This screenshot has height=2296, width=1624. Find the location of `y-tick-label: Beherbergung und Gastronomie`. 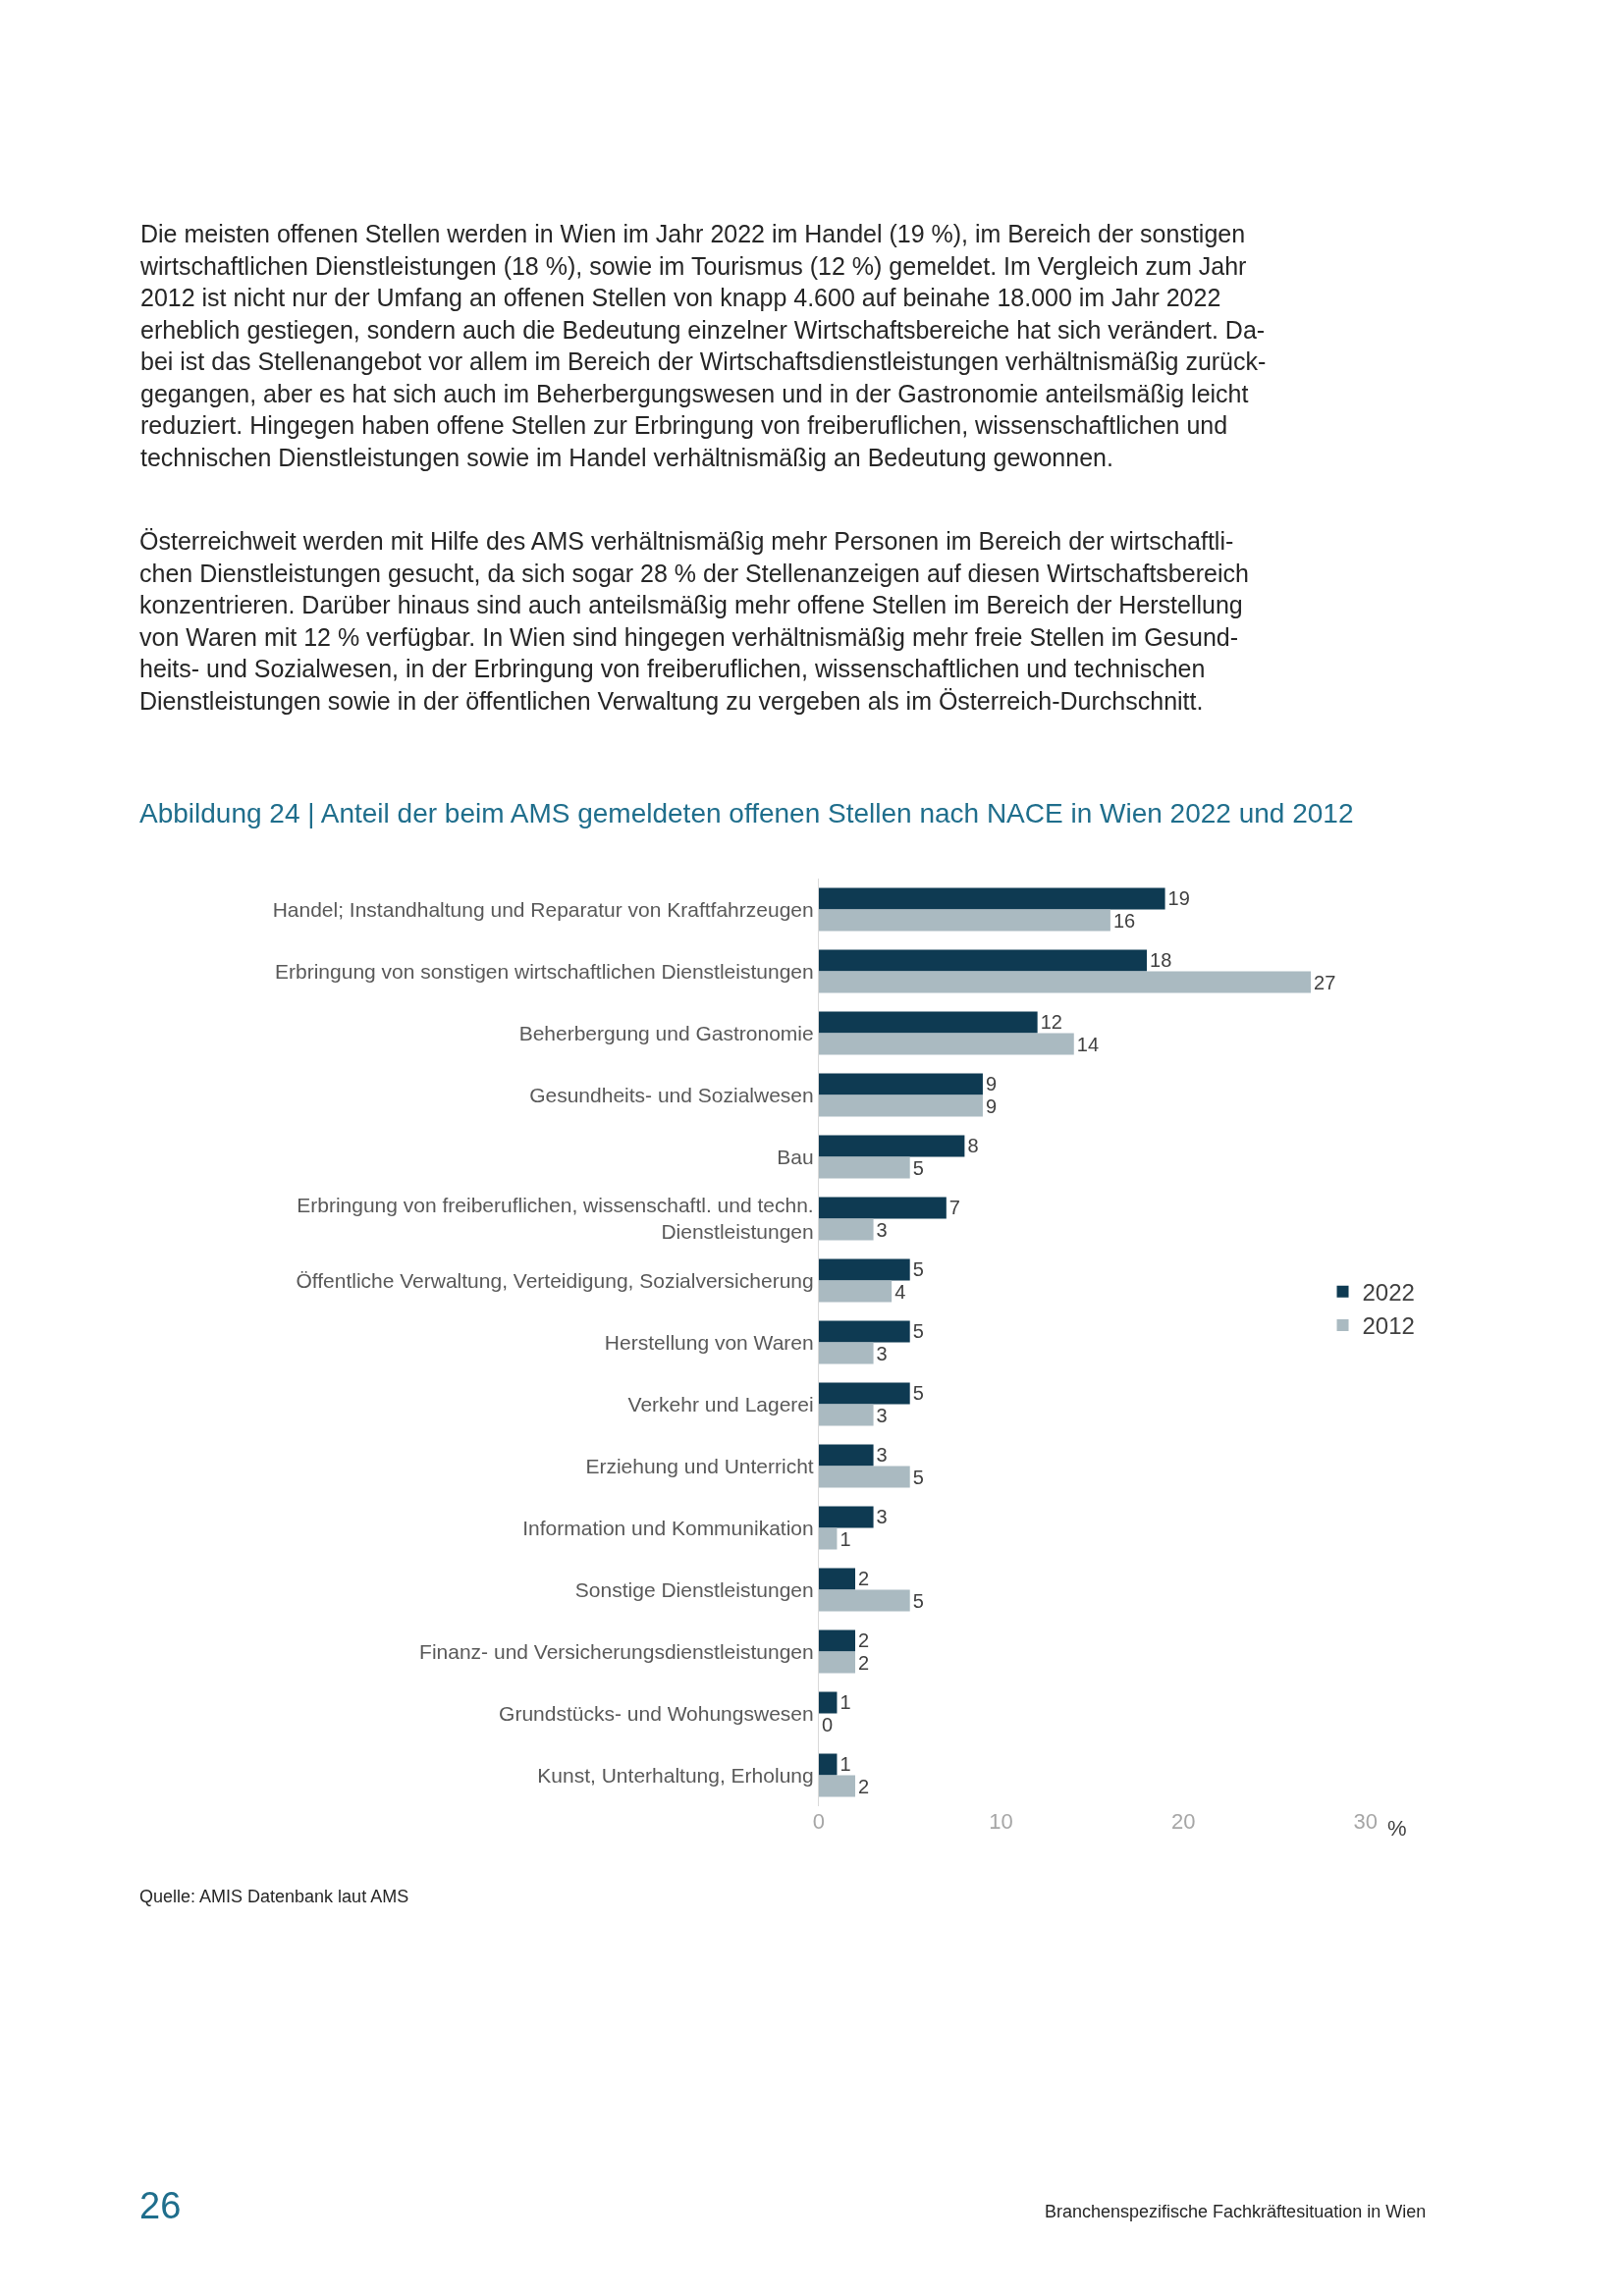

y-tick-label: Beherbergung und Gastronomie is located at coordinates (666, 1033).